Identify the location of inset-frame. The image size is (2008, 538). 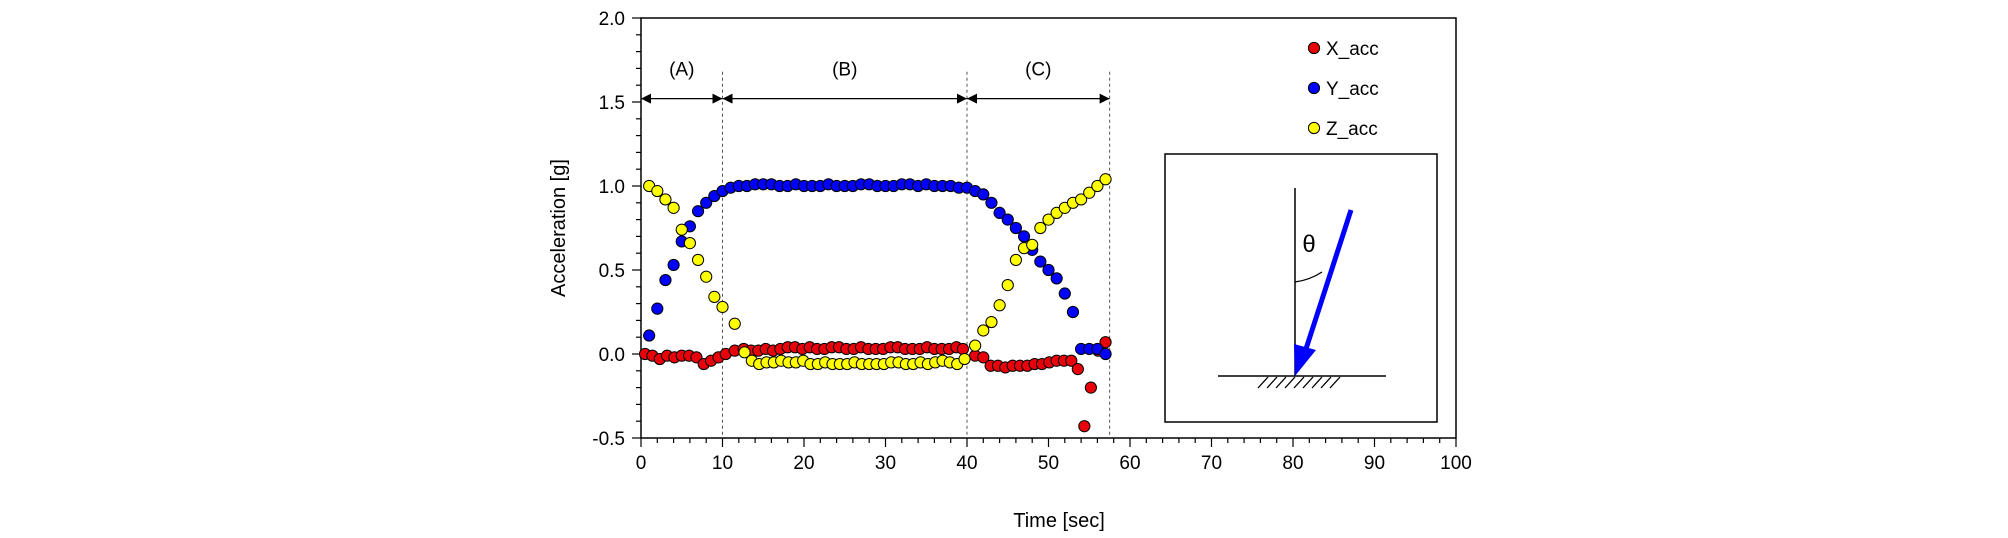
(1301, 288).